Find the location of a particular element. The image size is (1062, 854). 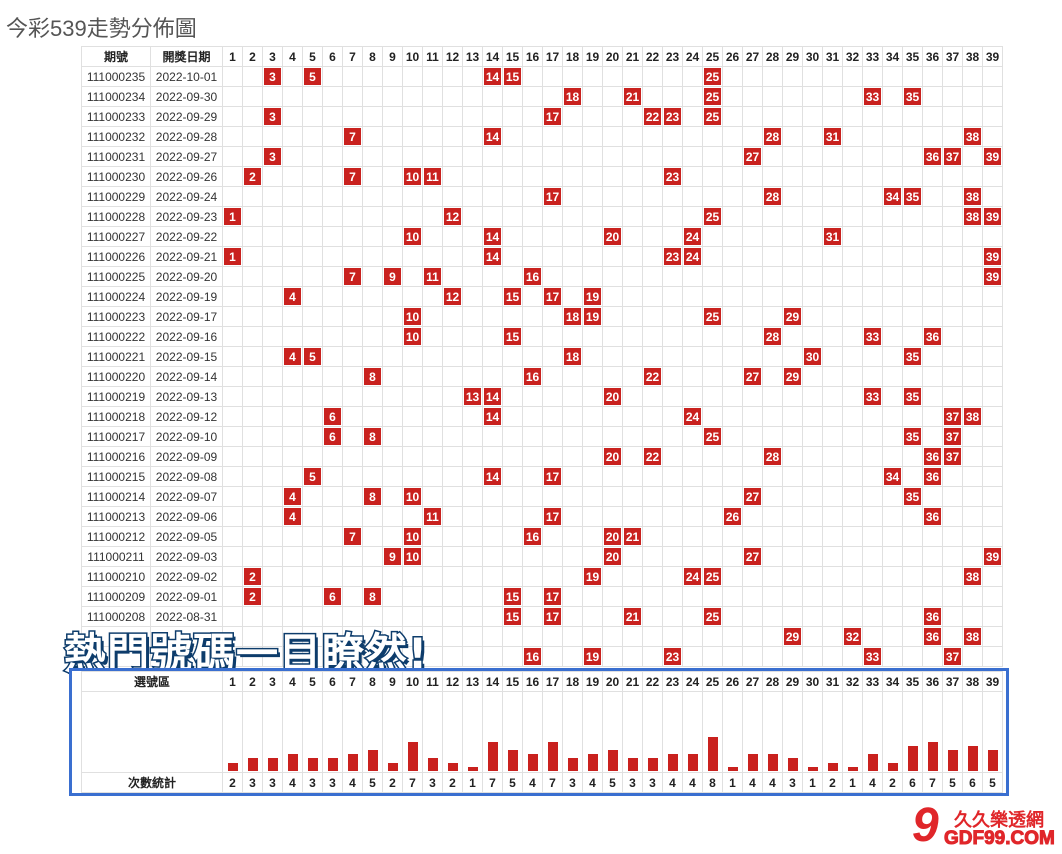

number-header: 27 is located at coordinates (752, 56).